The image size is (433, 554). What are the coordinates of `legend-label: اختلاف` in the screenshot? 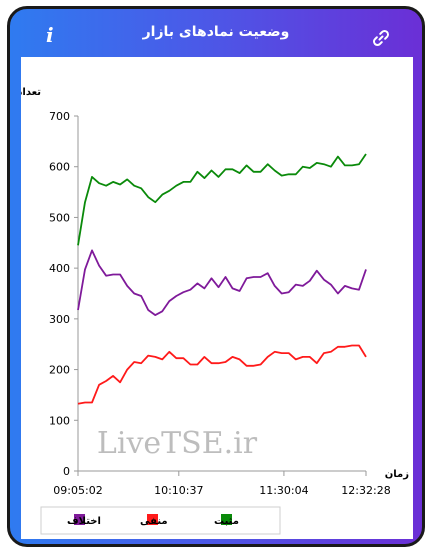 It's located at (84, 521).